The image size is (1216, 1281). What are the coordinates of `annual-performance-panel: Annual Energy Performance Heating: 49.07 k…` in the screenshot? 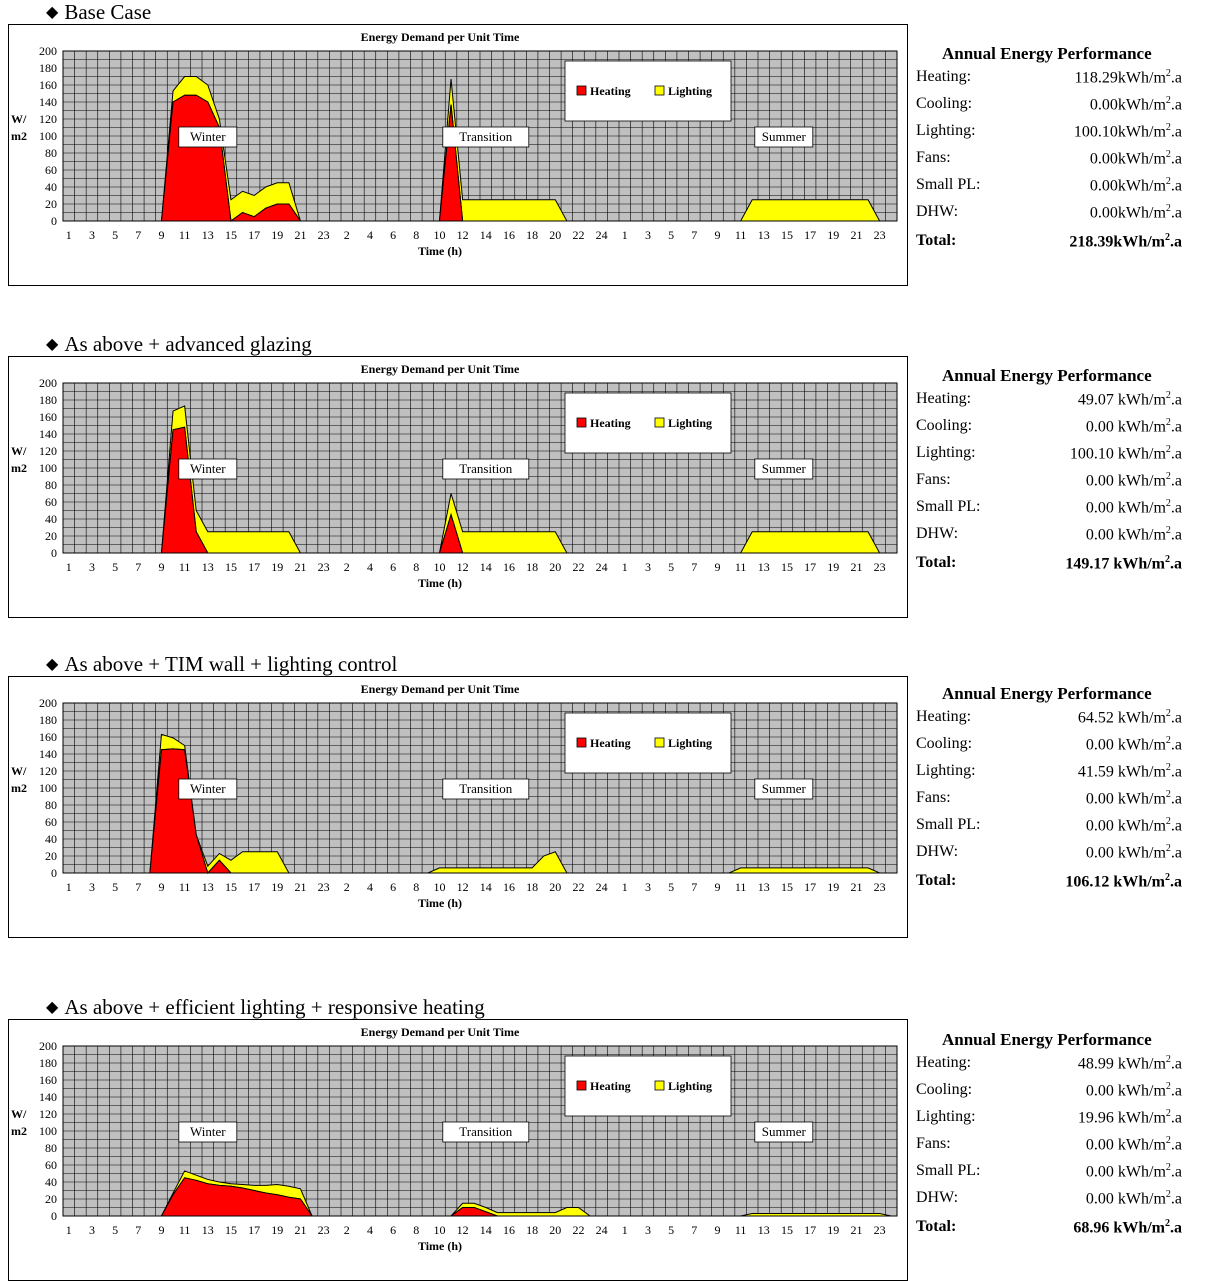 It's located at (1066, 476).